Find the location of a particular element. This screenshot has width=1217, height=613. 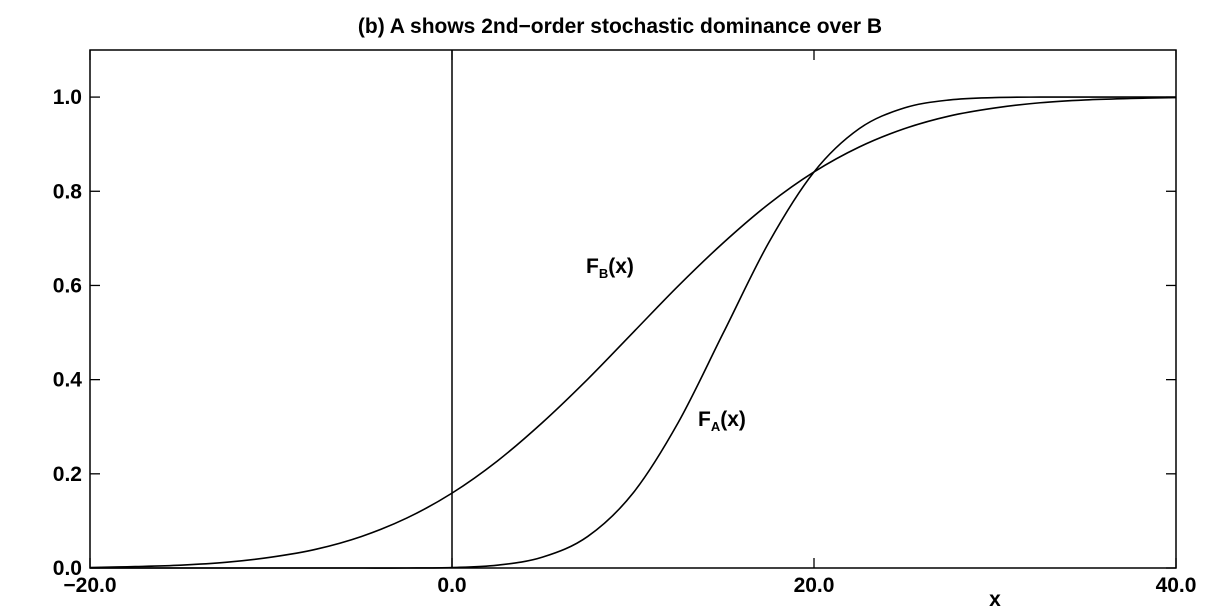

x-tick-label: 0.0 is located at coordinates (451, 585).